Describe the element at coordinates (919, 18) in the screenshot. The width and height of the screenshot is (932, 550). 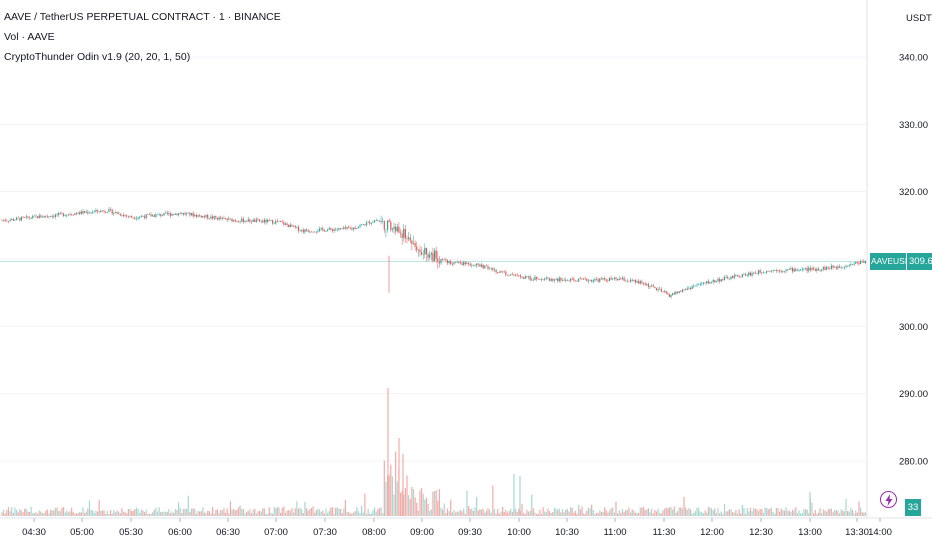
I see `currency-label: USDT` at that location.